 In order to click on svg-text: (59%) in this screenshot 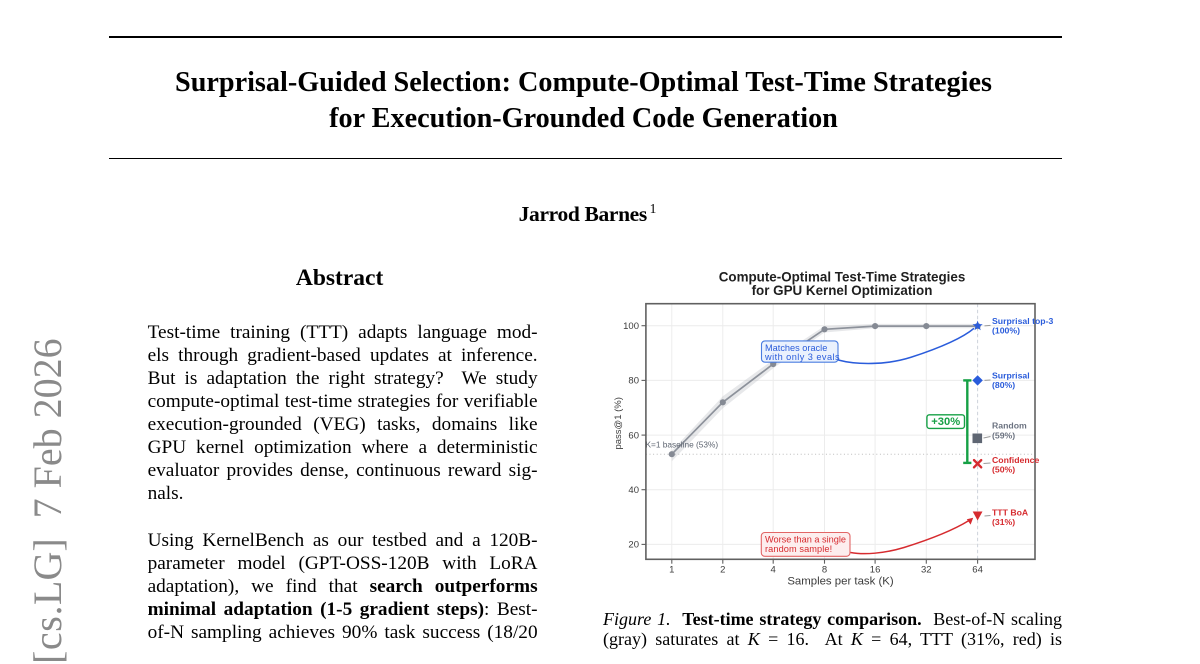, I will do `click(1003, 435)`.